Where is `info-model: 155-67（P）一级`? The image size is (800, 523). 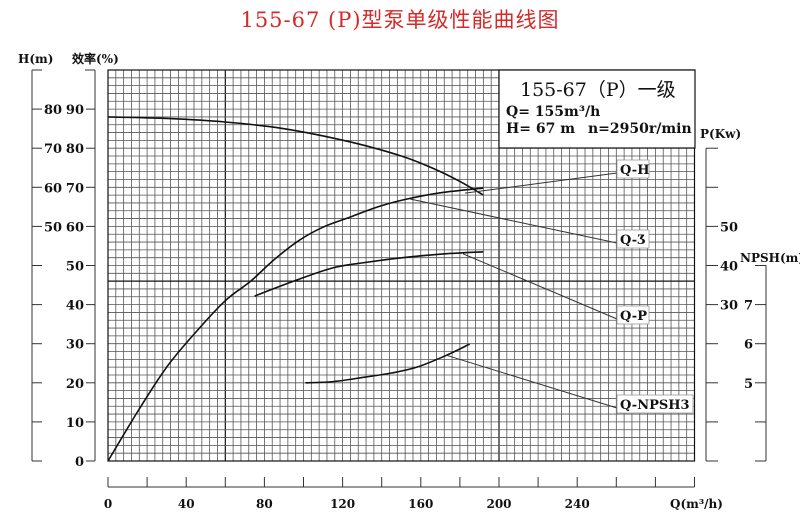
info-model: 155-67（P）一级 is located at coordinates (598, 90).